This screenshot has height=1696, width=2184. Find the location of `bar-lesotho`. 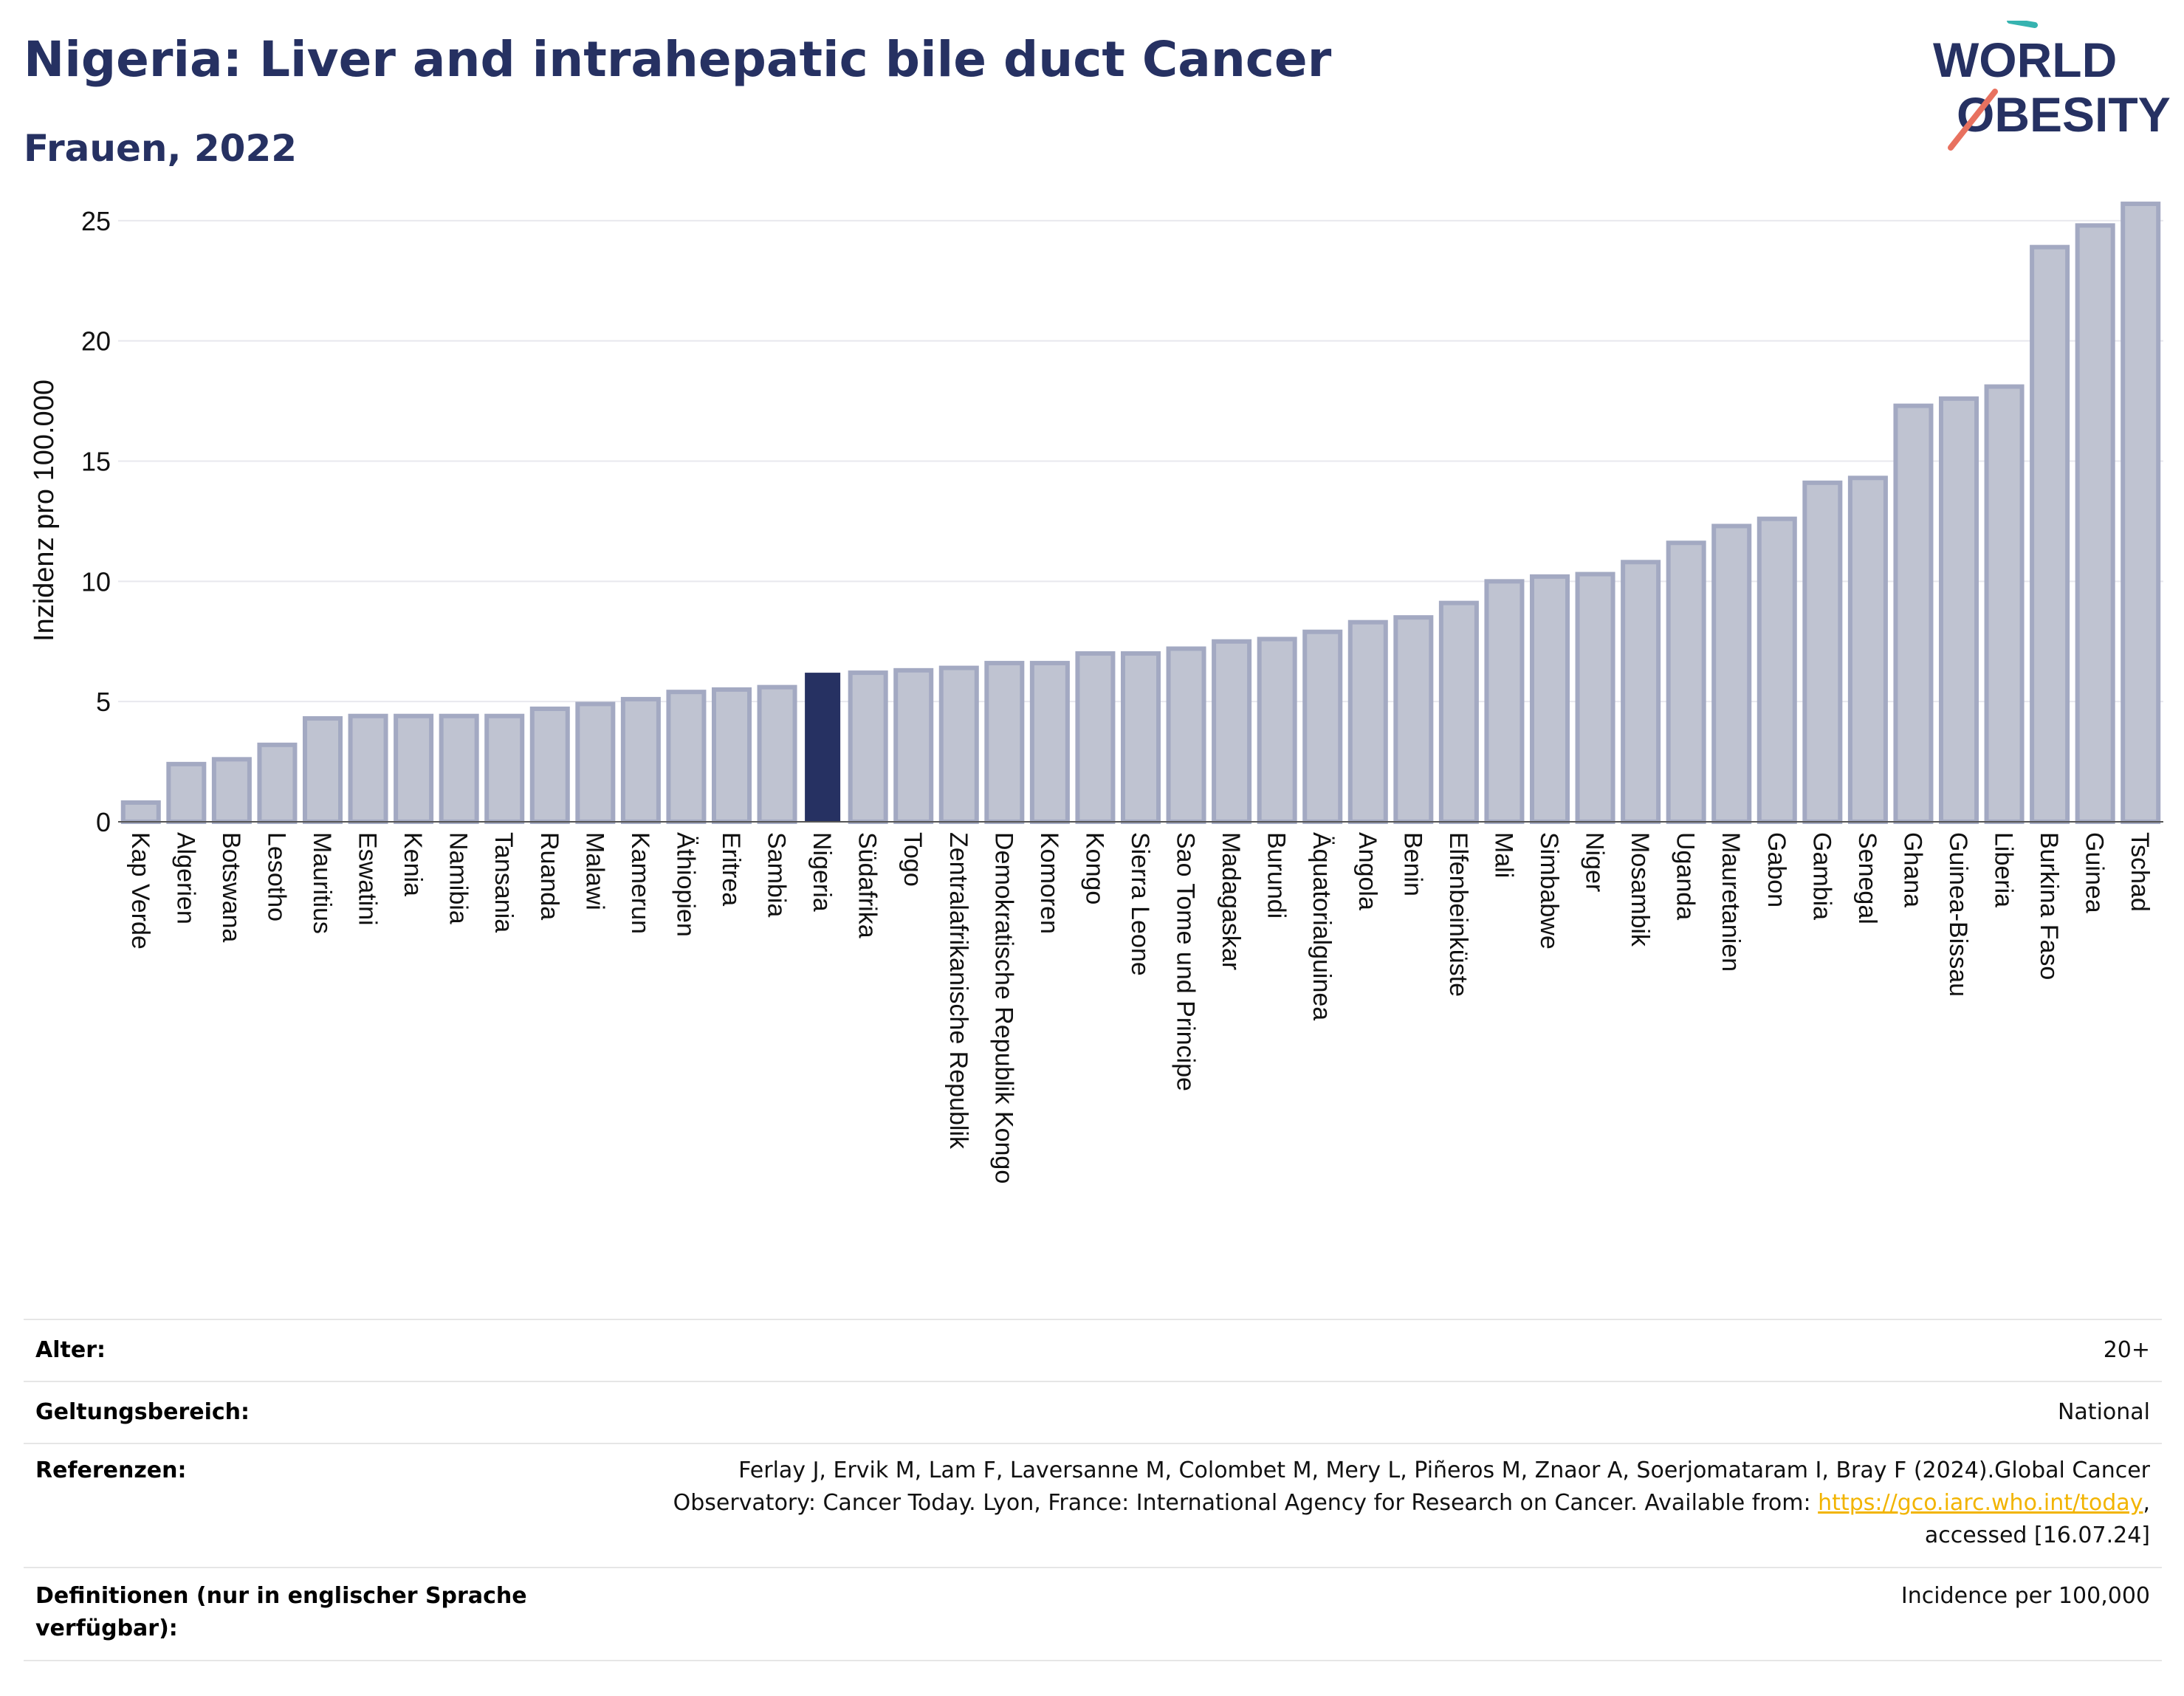

bar-lesotho is located at coordinates (278, 783).